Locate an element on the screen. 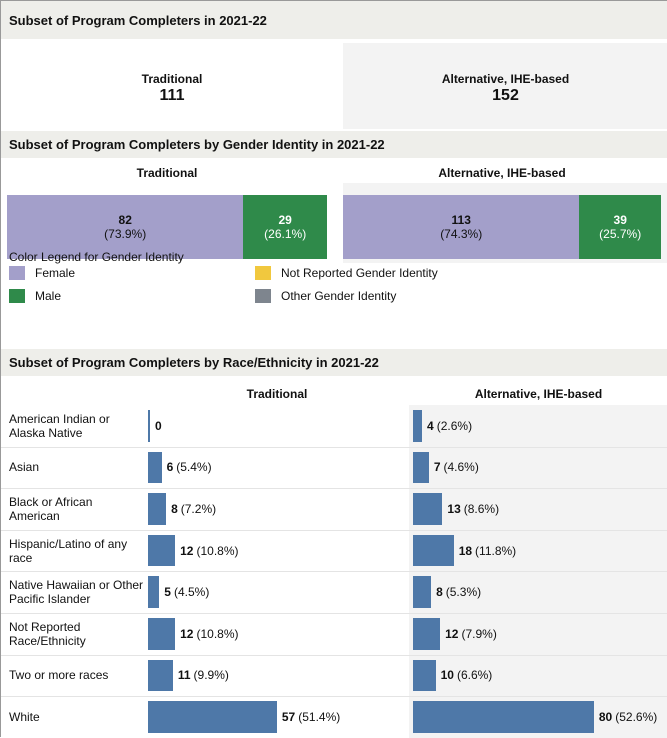  row-label: White is located at coordinates (24, 716).